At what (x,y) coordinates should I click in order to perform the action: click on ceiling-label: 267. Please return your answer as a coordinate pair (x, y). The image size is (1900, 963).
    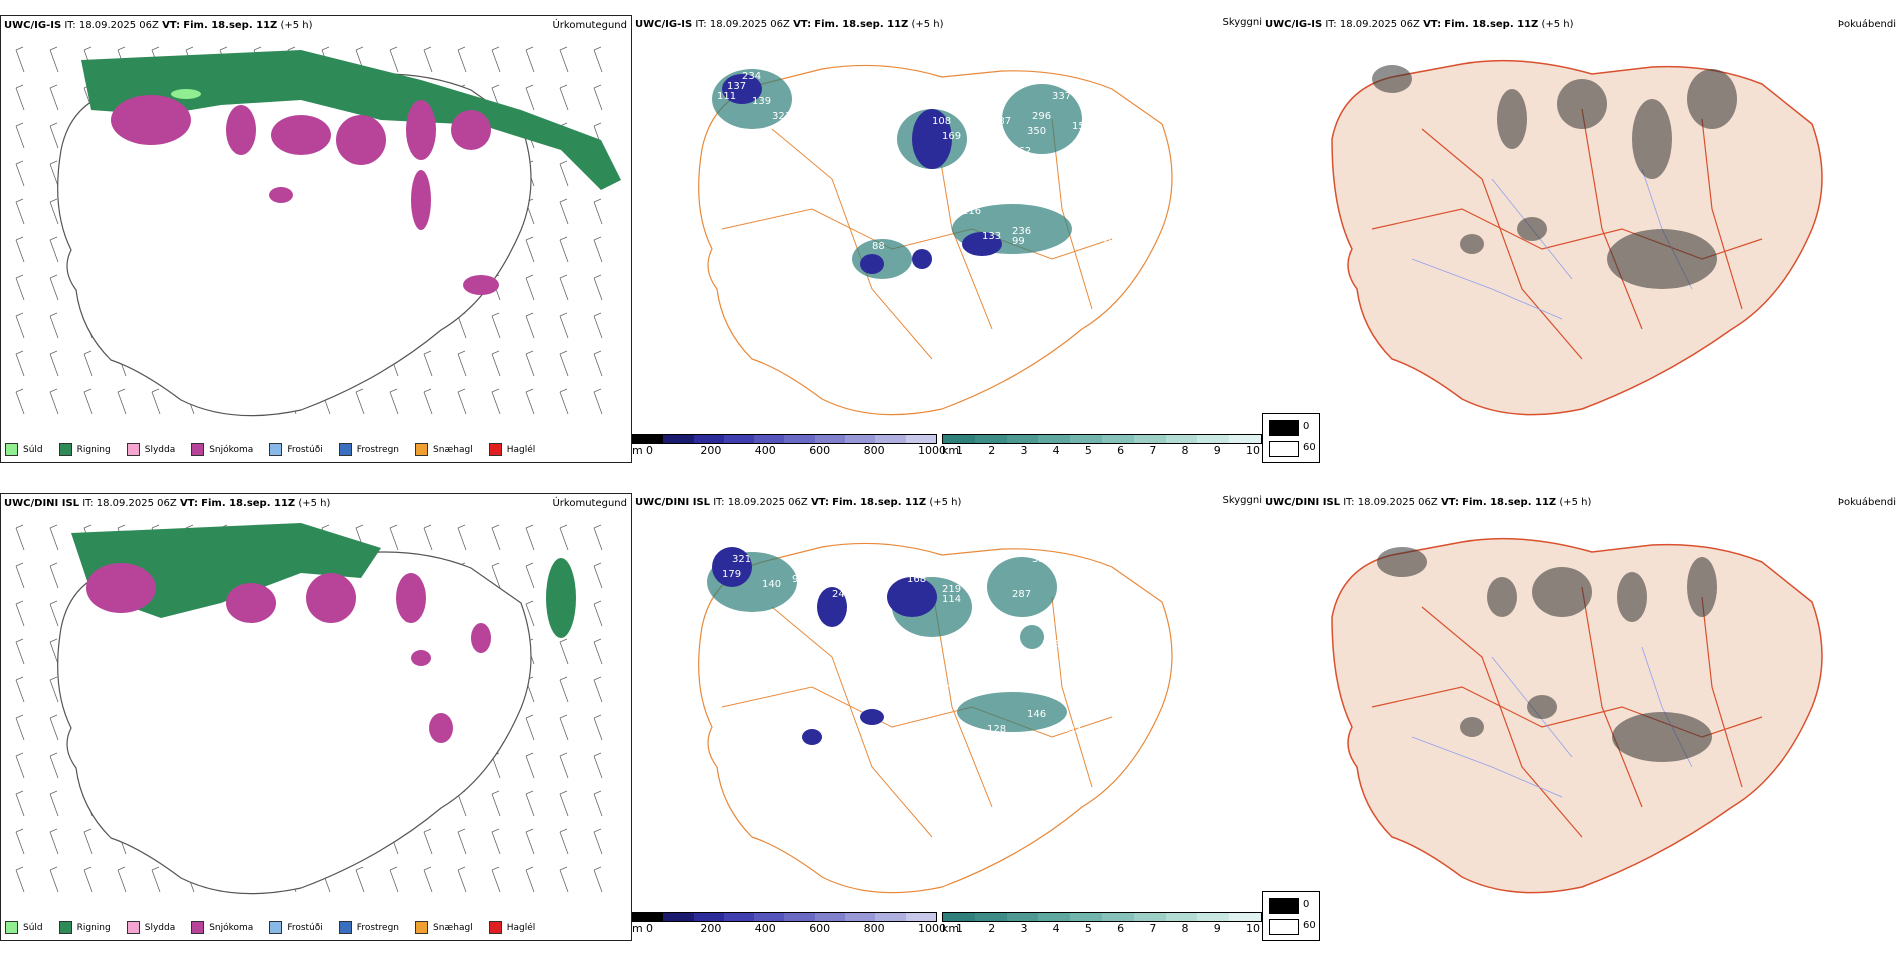
    Looking at the image, I should click on (1041, 166).